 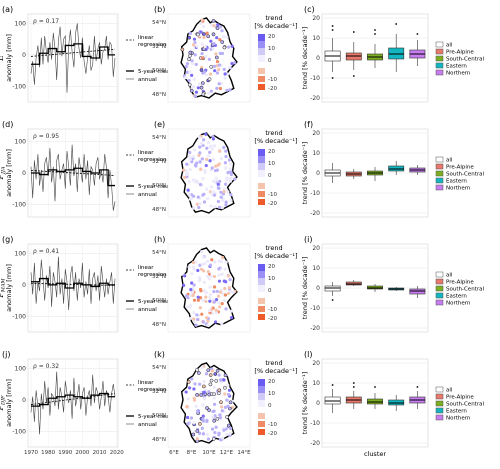 I want to click on map-lat-label: 50°N, so click(x=159, y=71).